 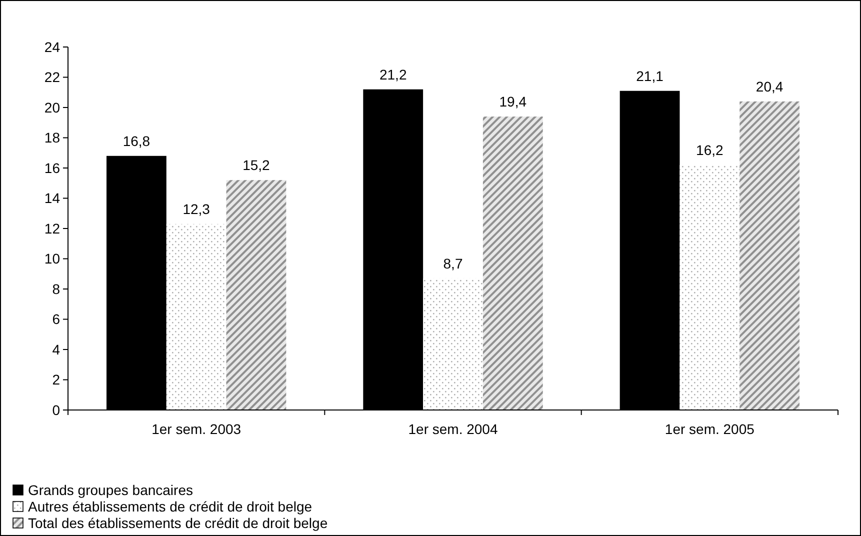 I want to click on y-tick-label: 4, so click(x=56, y=349).